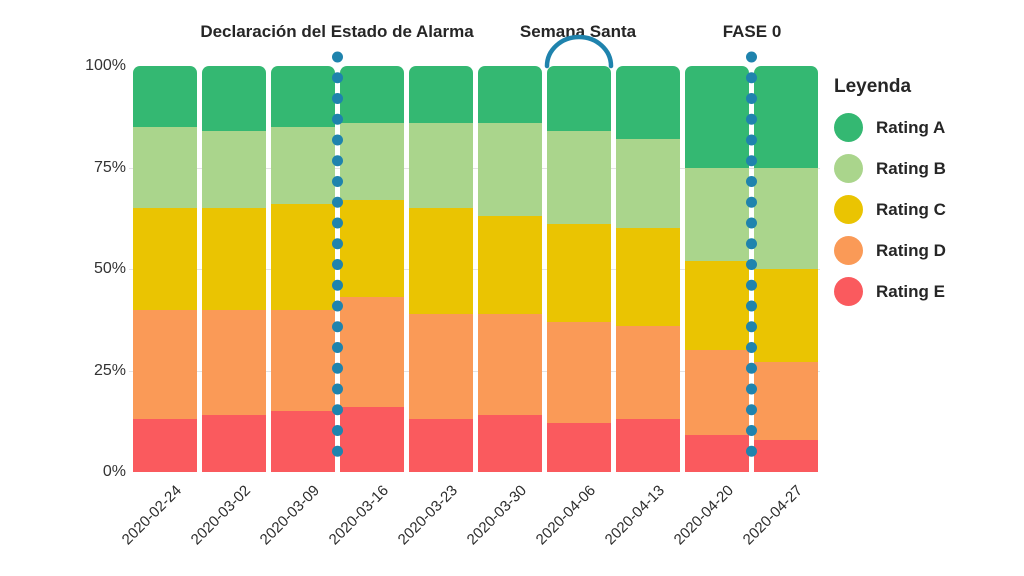 The width and height of the screenshot is (1024, 576). What do you see at coordinates (105, 65) in the screenshot?
I see `y-tick-label: 100%` at bounding box center [105, 65].